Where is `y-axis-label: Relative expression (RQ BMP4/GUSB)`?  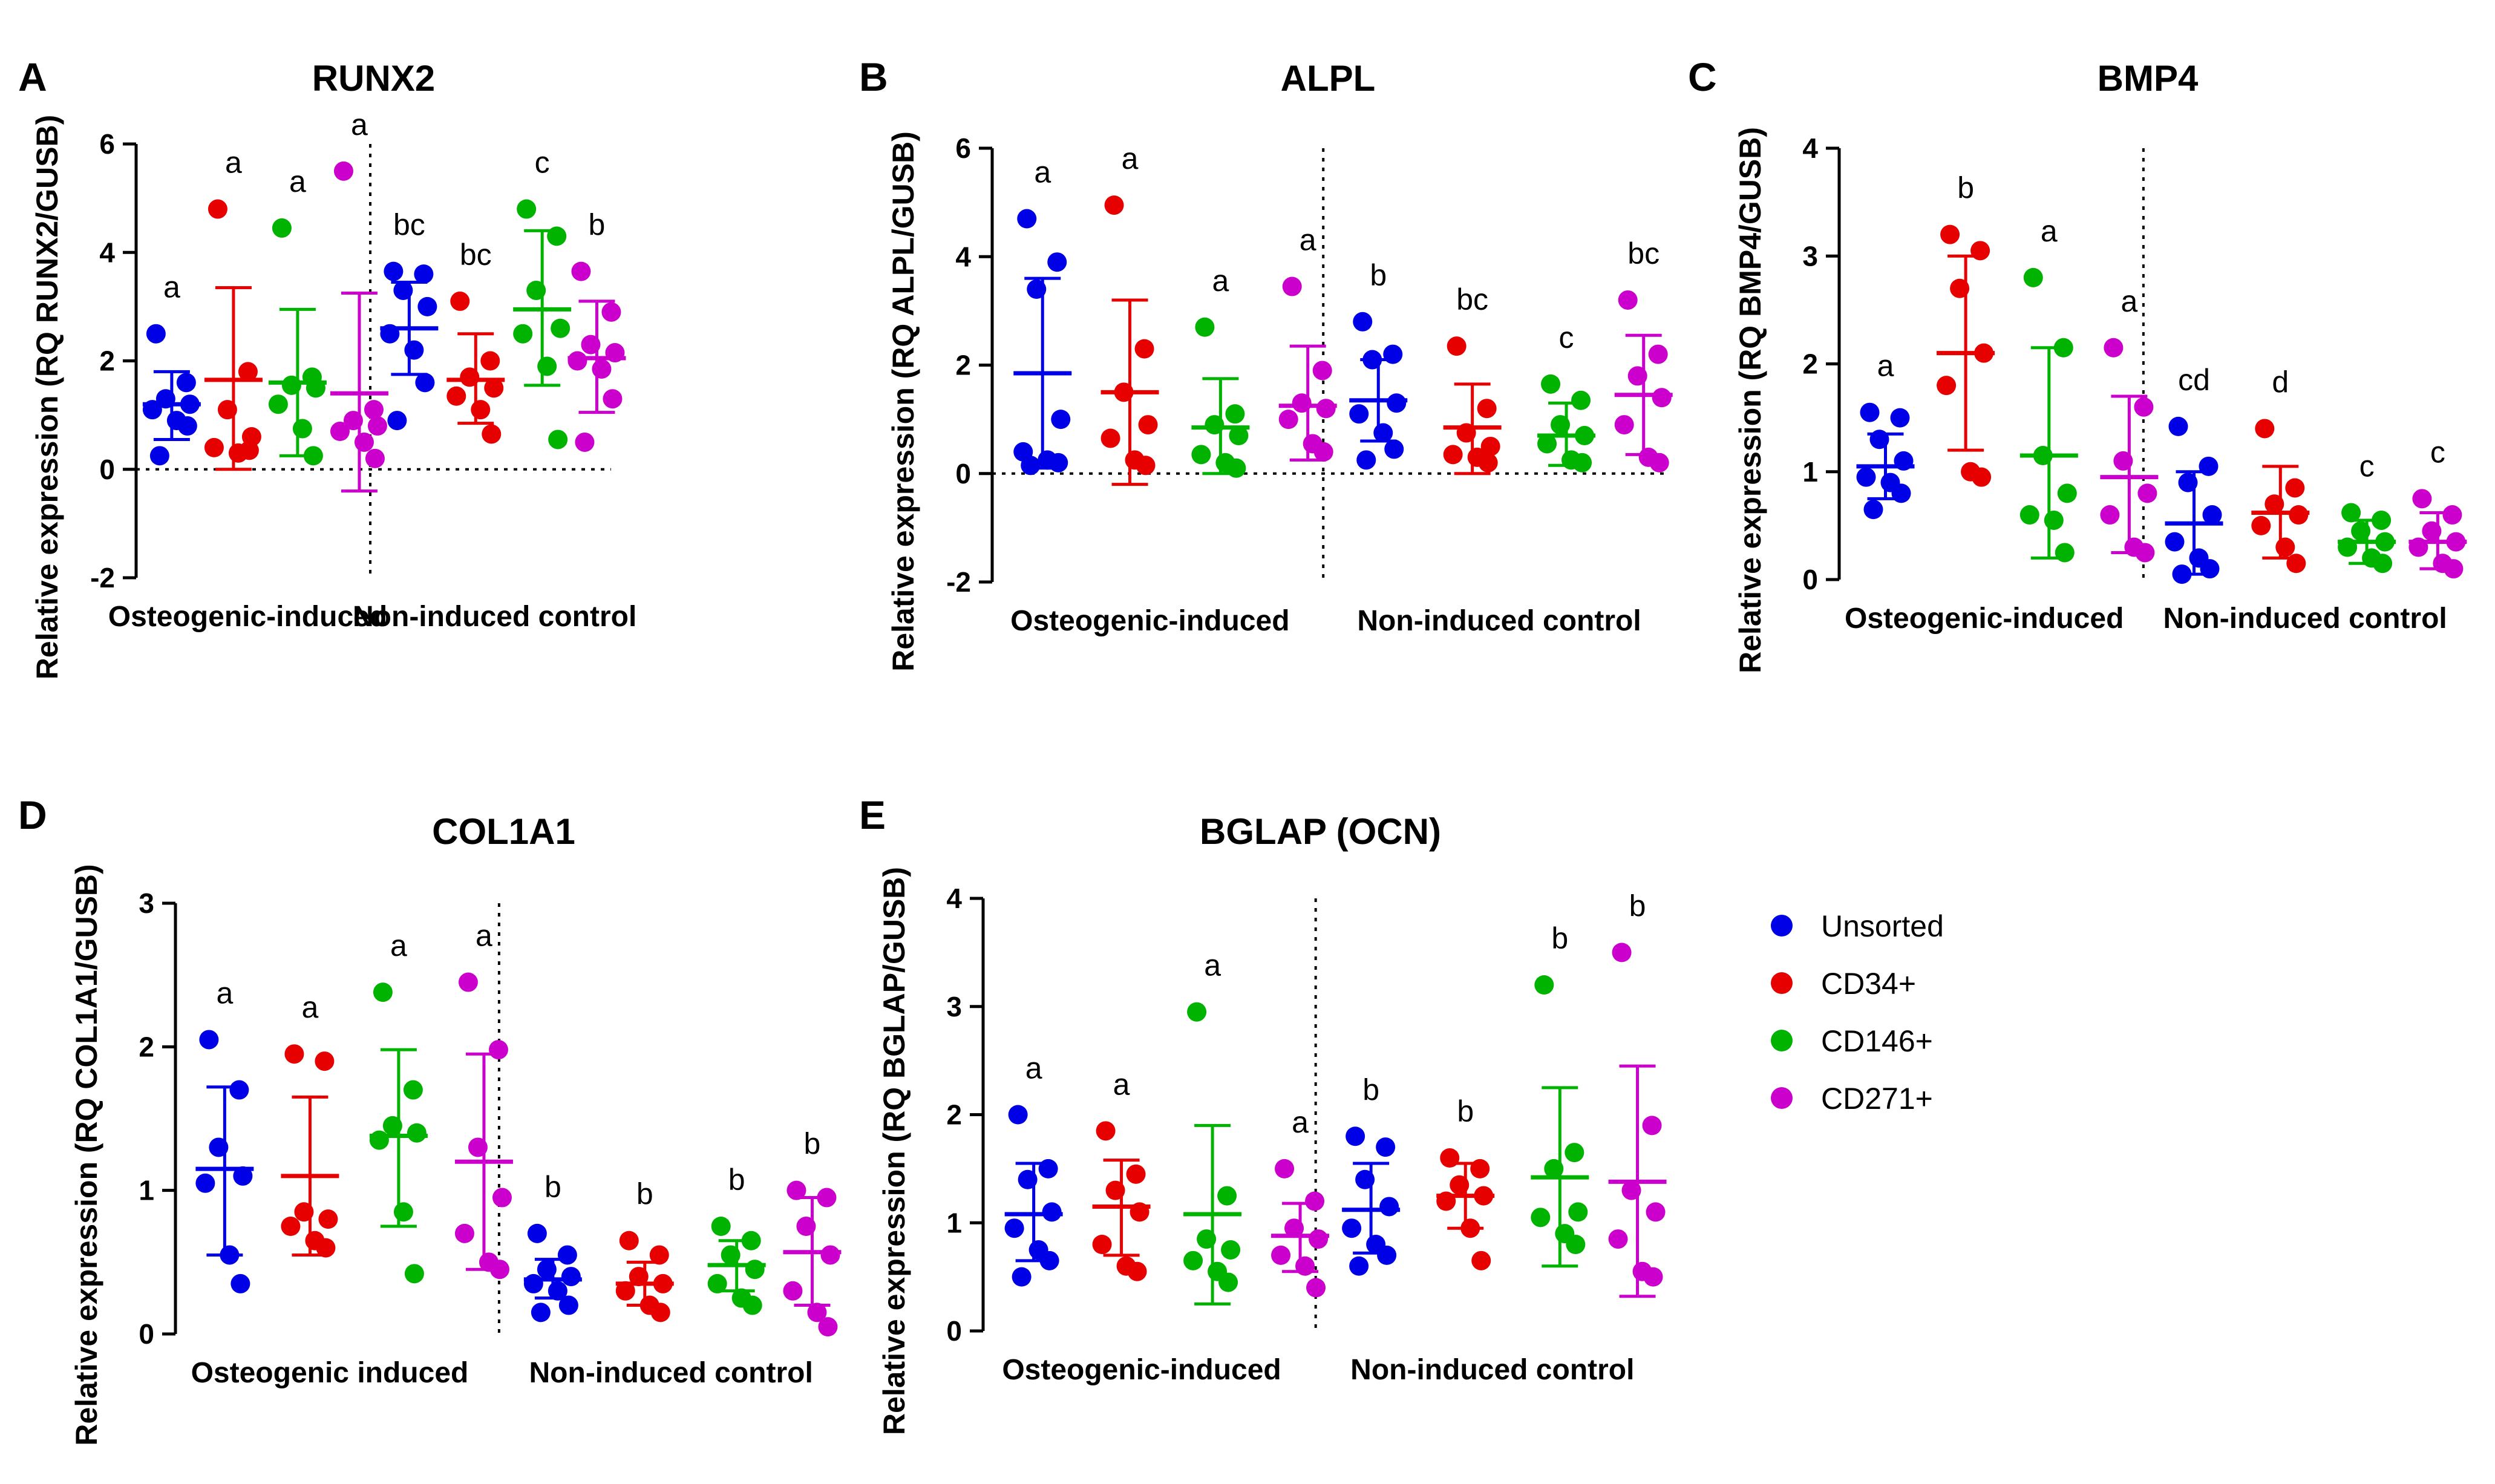 y-axis-label: Relative expression (RQ BMP4/GUSB) is located at coordinates (1750, 400).